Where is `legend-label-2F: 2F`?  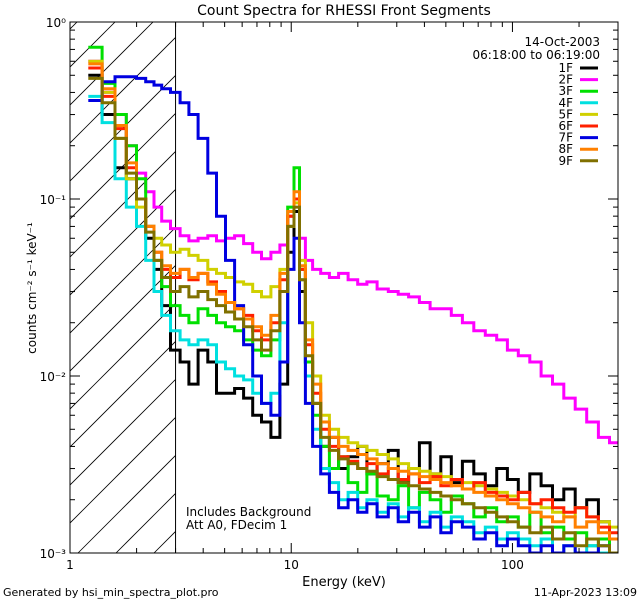
legend-label-2F: 2F is located at coordinates (565, 80).